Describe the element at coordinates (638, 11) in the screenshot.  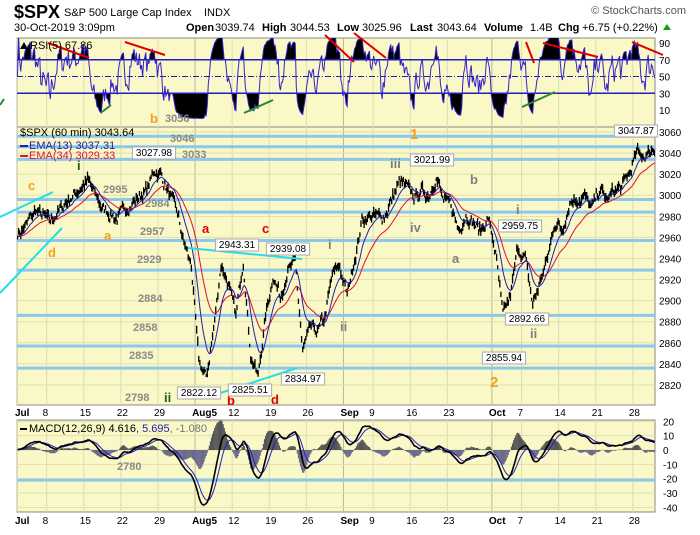
I see `copyright: © StockCharts.com` at that location.